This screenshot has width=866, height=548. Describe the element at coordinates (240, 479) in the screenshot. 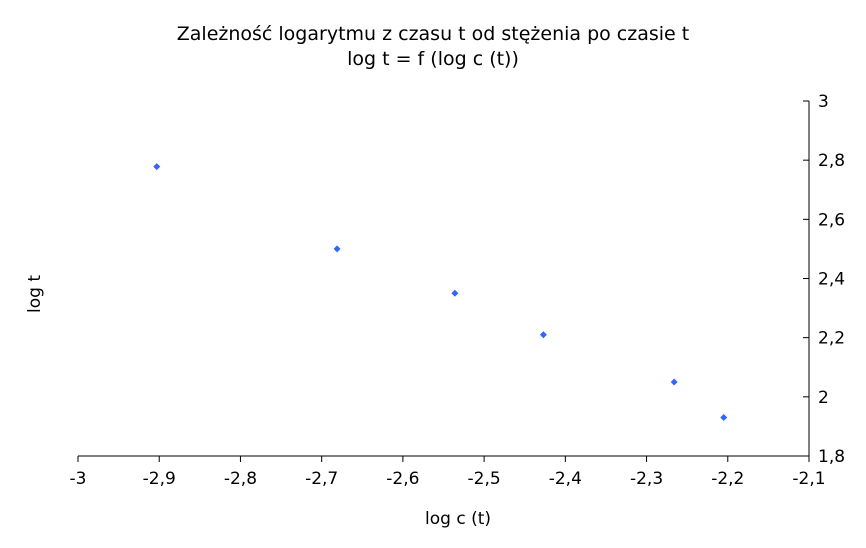

I see `x-tick-label: -2,8` at that location.